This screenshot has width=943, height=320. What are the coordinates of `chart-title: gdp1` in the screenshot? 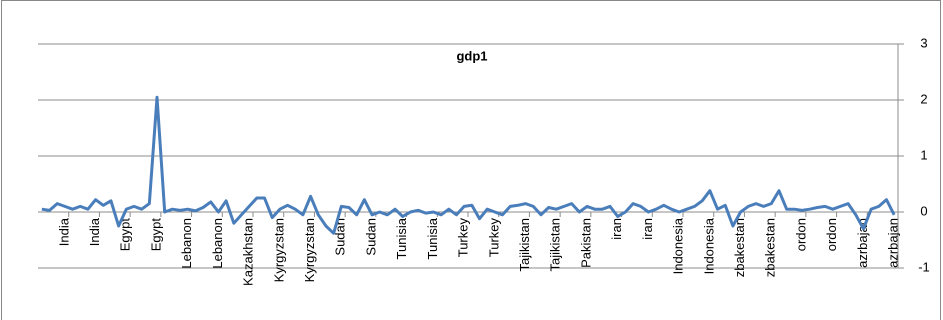 It's located at (471, 55).